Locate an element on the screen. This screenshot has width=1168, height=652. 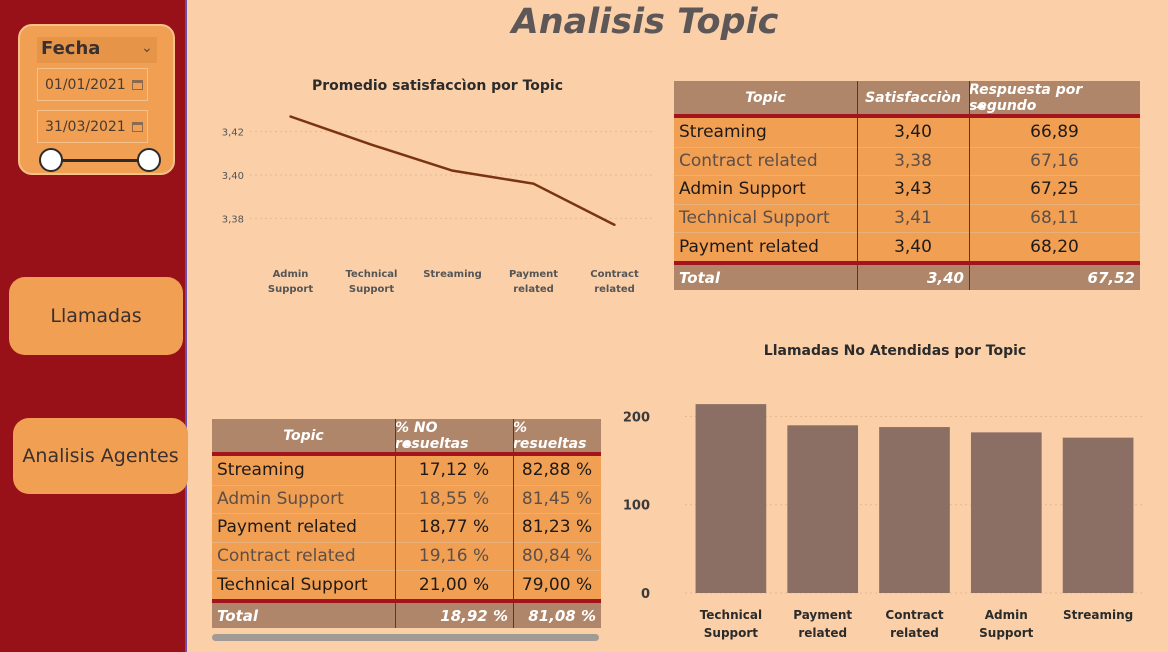
header-resueltas: % resueltas is located at coordinates (550, 435).